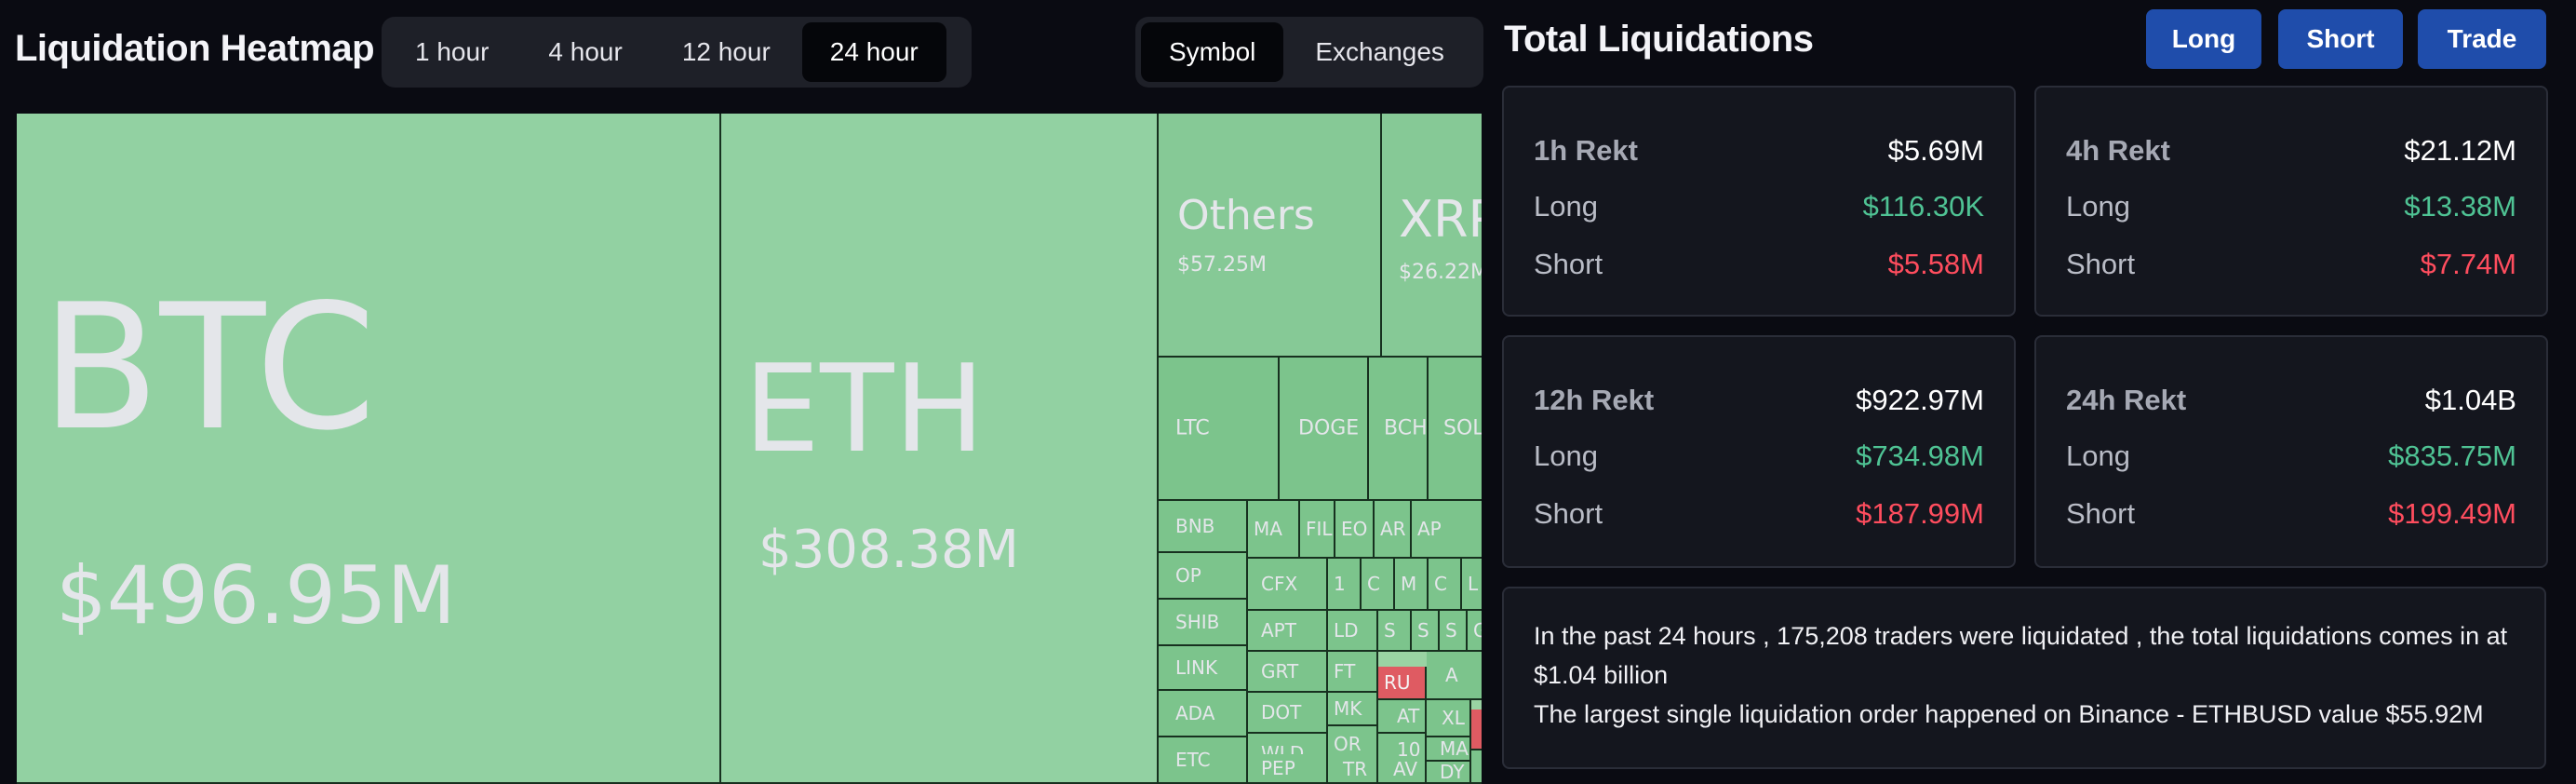  Describe the element at coordinates (1455, 430) in the screenshot. I see `tile-sol: SOL` at that location.